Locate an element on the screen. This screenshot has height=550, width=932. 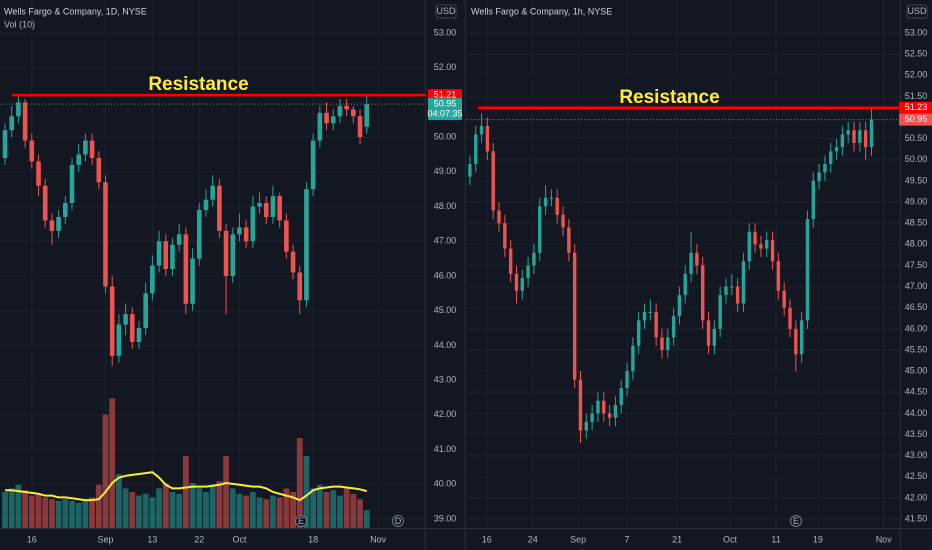
y-tick-label: 47.50 is located at coordinates (916, 265).